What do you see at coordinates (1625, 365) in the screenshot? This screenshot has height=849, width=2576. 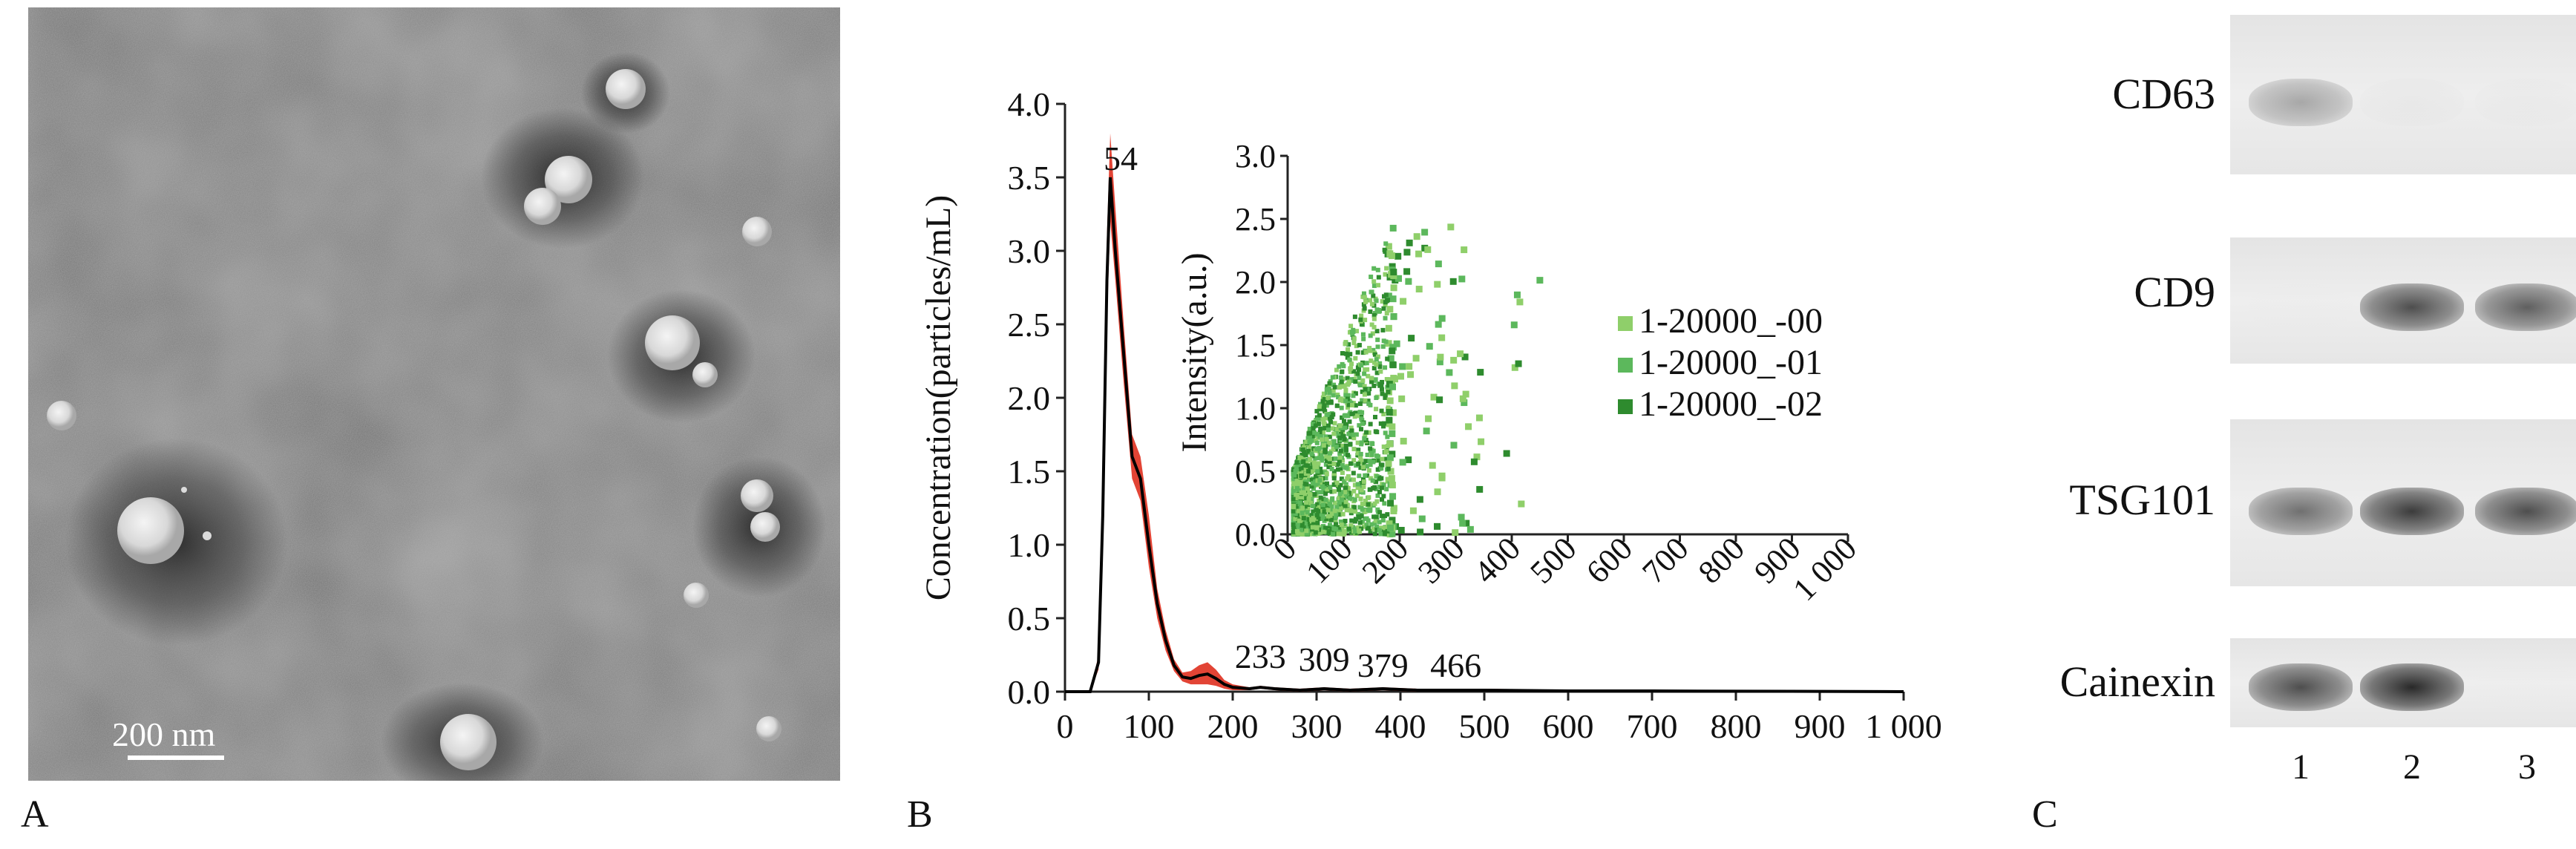 I see `legend-swatch` at bounding box center [1625, 365].